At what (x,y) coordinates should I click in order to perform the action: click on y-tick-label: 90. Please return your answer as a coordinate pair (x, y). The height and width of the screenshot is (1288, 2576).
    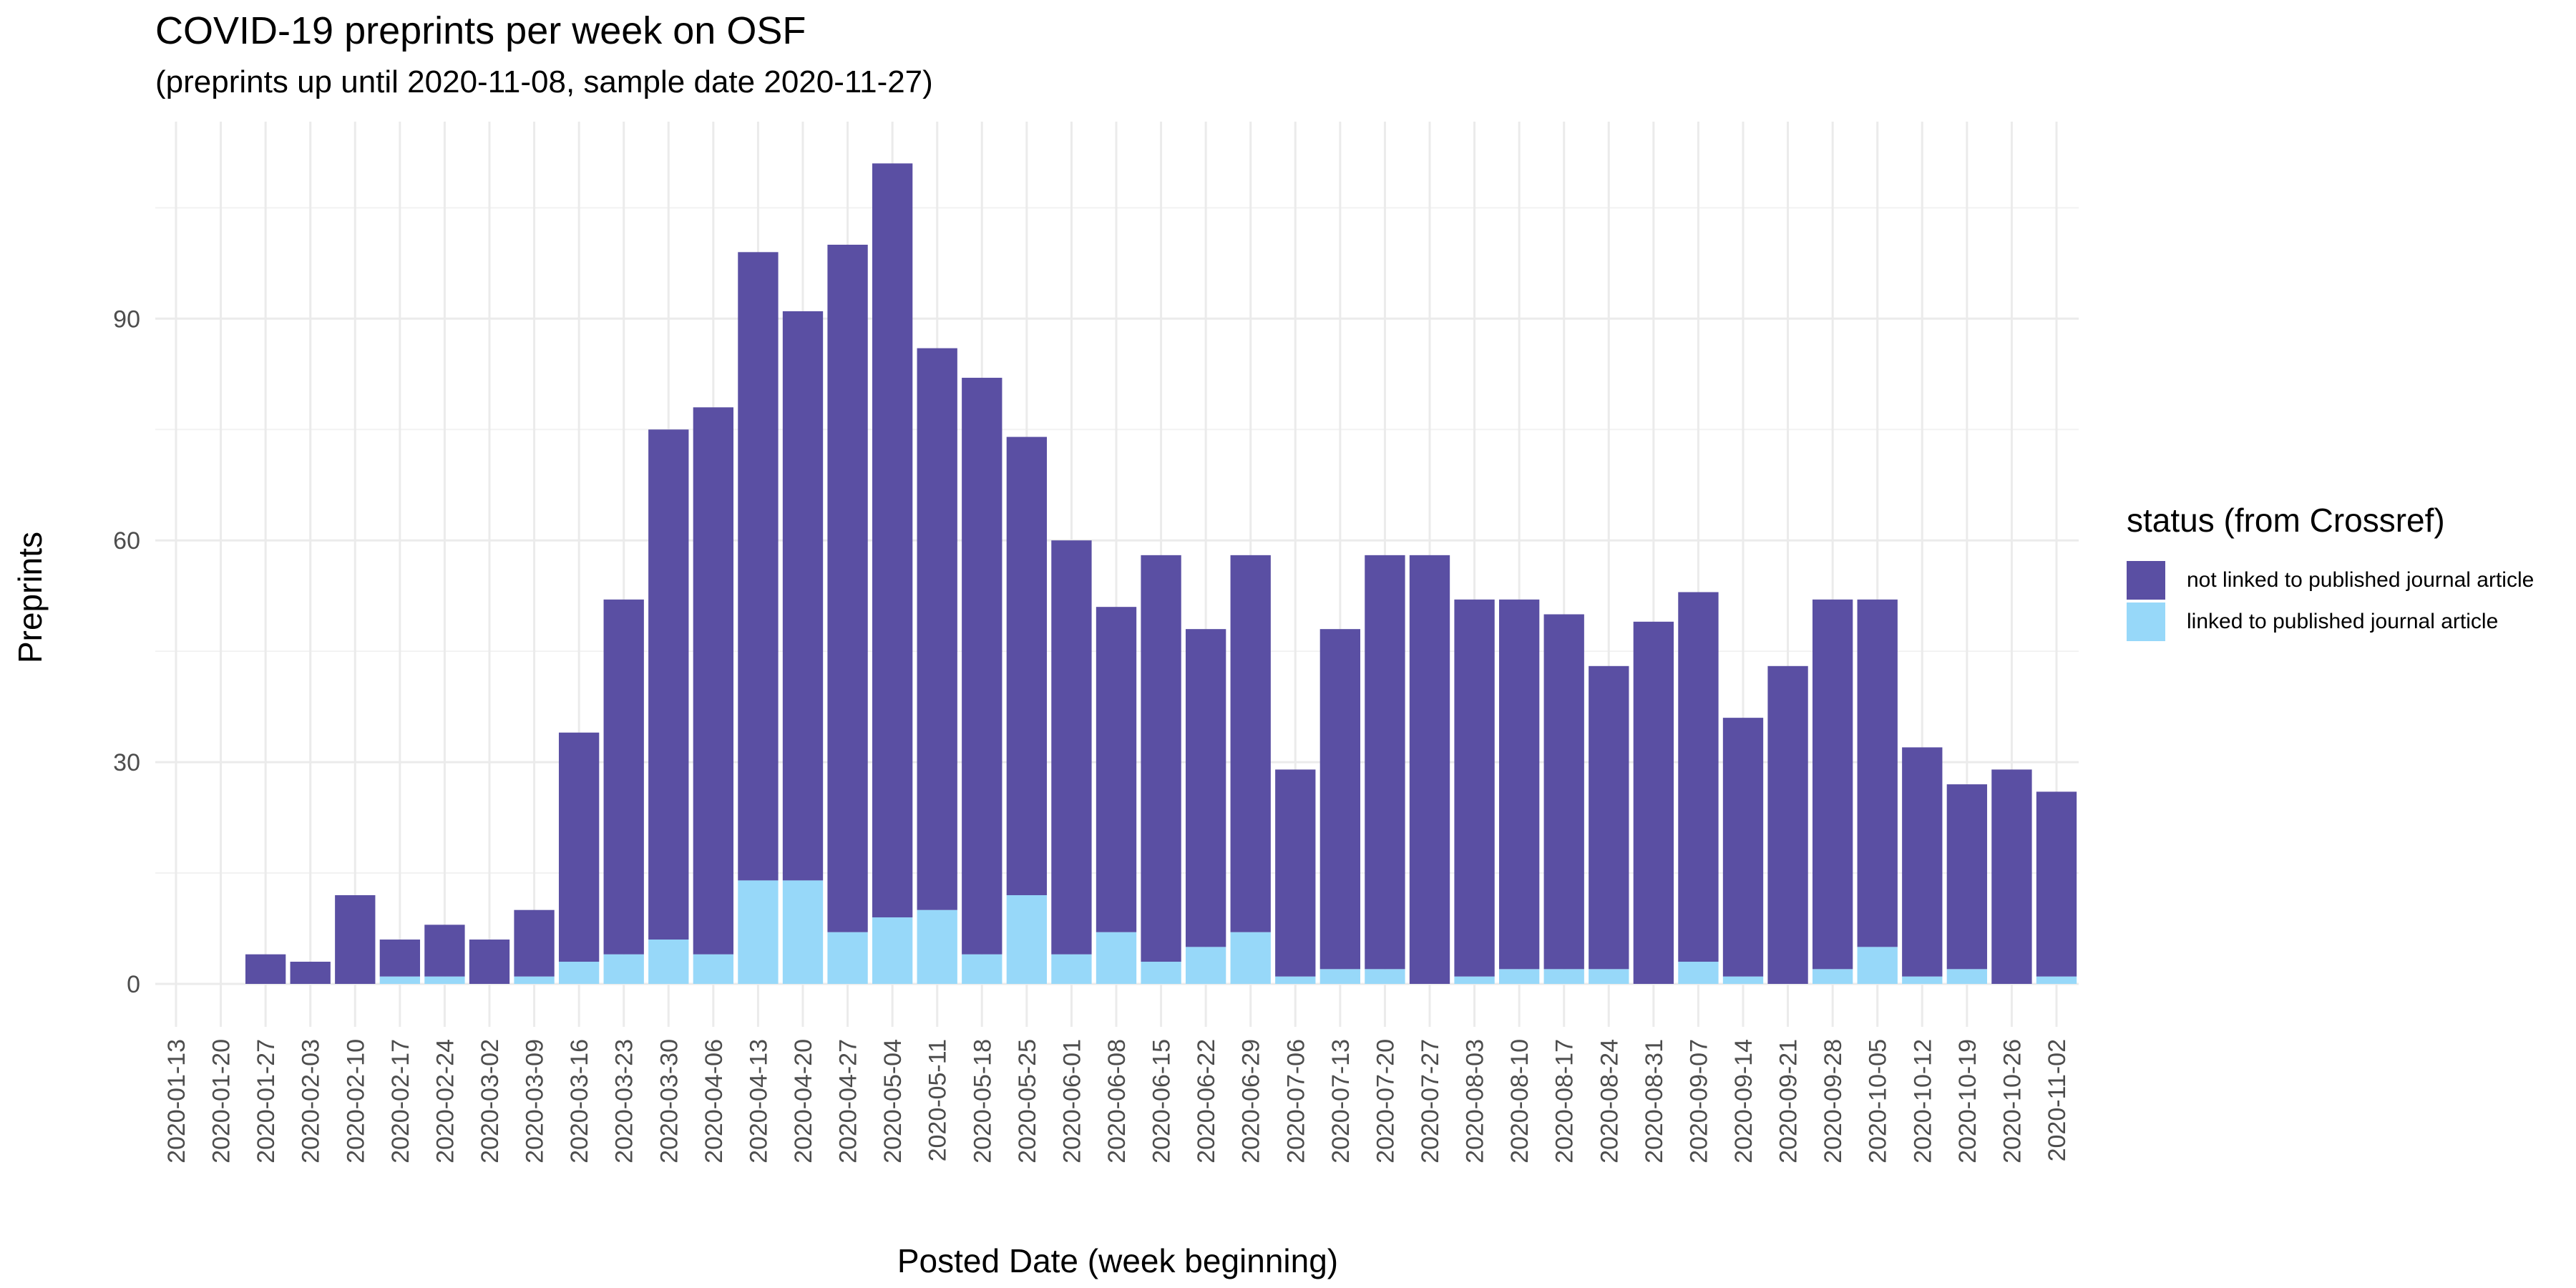
    Looking at the image, I should click on (126, 319).